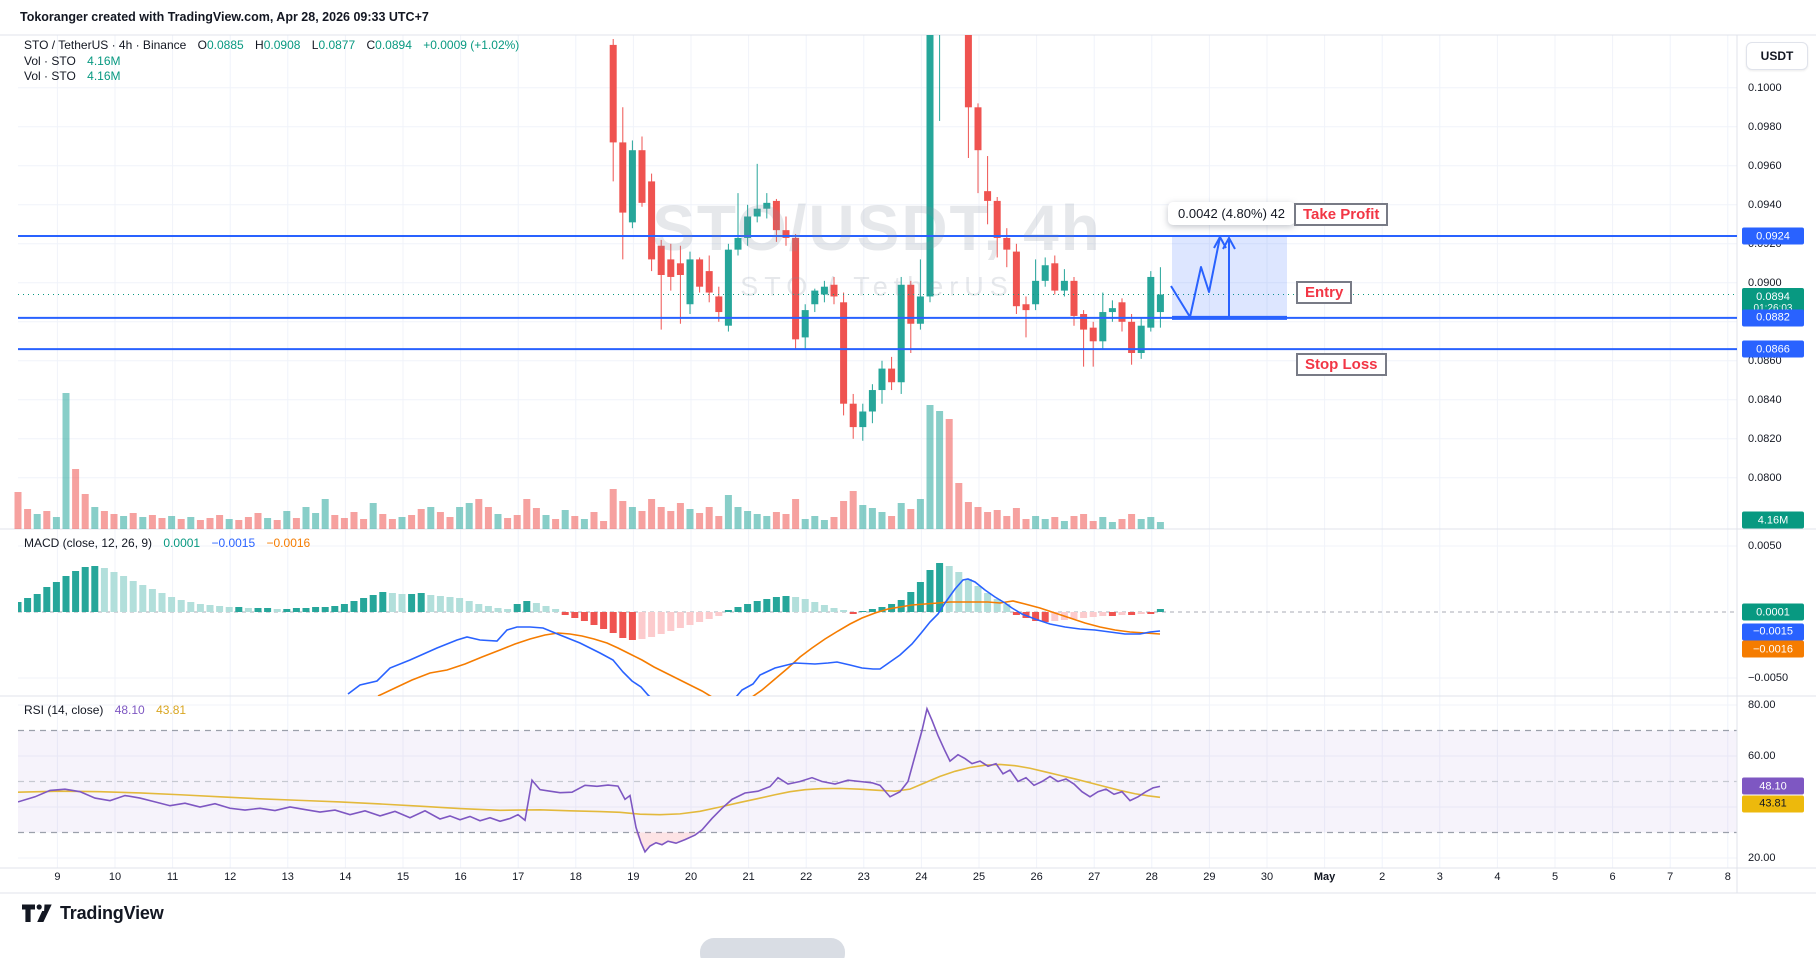 The image size is (1816, 958). I want to click on rsi-tick: 60.00, so click(1762, 756).